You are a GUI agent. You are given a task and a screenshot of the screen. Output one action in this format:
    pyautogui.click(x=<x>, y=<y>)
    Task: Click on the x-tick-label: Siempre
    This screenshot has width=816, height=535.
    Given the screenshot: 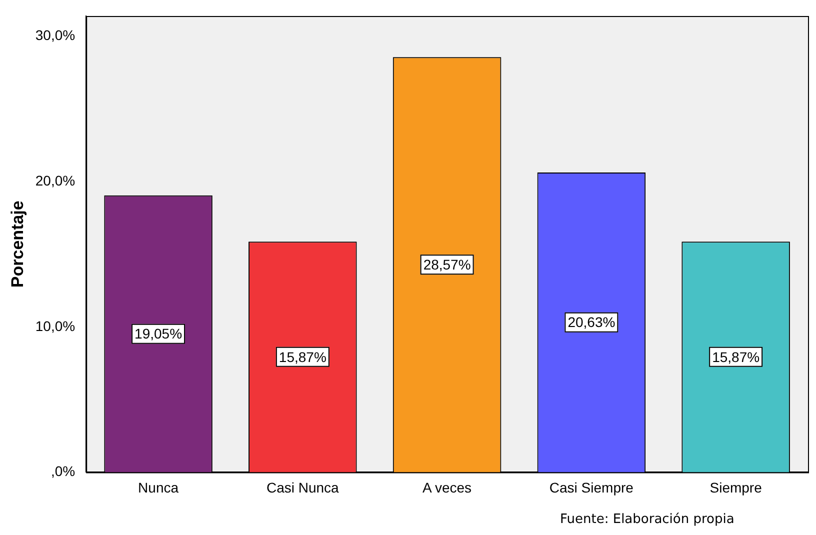 What is the action you would take?
    pyautogui.click(x=736, y=487)
    